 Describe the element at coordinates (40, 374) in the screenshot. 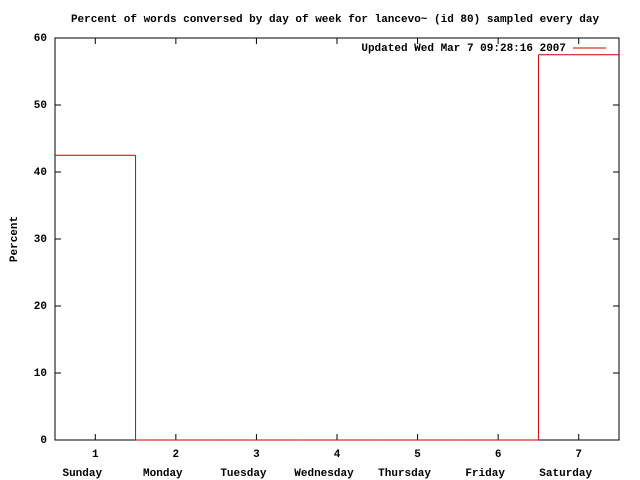

I see `y-tick-label: 10` at that location.